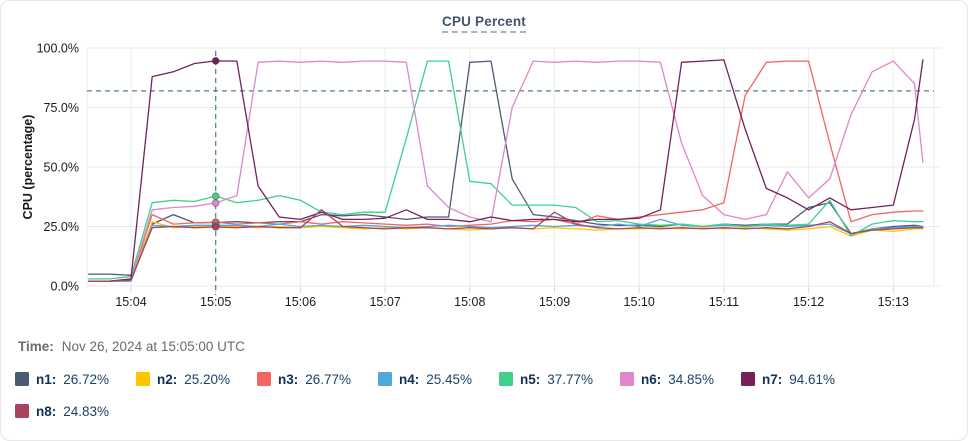  What do you see at coordinates (61, 108) in the screenshot?
I see `y-tick-label: 75.0%` at bounding box center [61, 108].